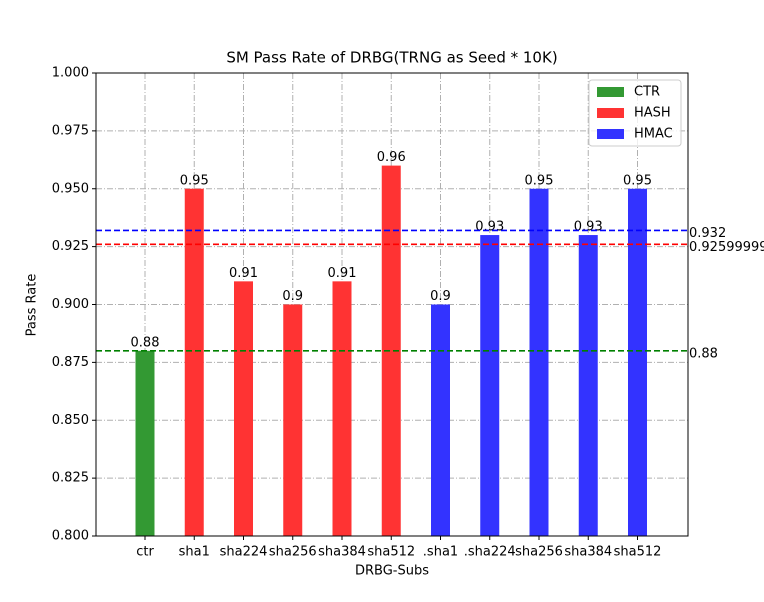 This screenshot has width=764, height=602. What do you see at coordinates (652, 113) in the screenshot?
I see `legend-label: HASH` at bounding box center [652, 113].